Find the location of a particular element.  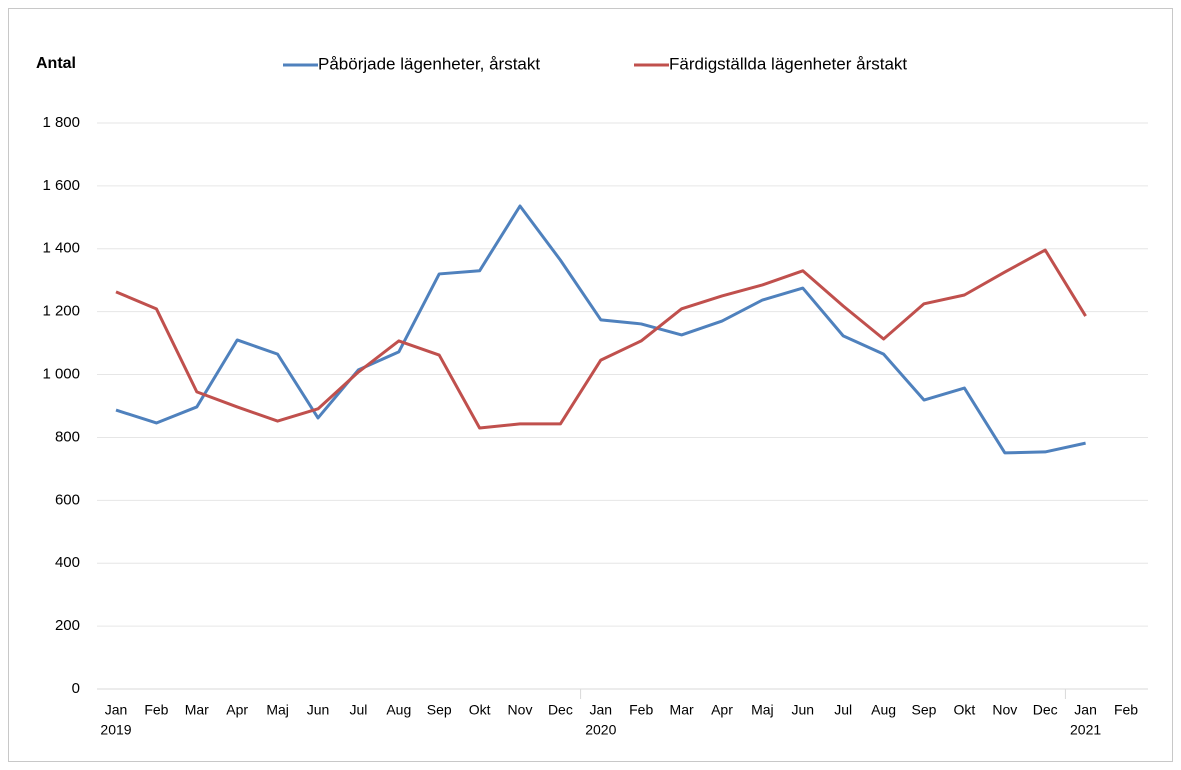

y-tick-label: 1 200 is located at coordinates (61, 311).